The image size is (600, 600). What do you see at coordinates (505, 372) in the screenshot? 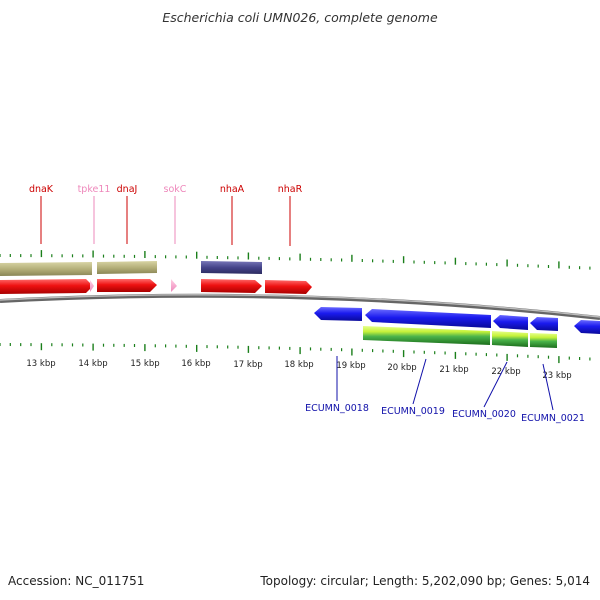
I see `scale-label: 22 kbp` at bounding box center [505, 372].